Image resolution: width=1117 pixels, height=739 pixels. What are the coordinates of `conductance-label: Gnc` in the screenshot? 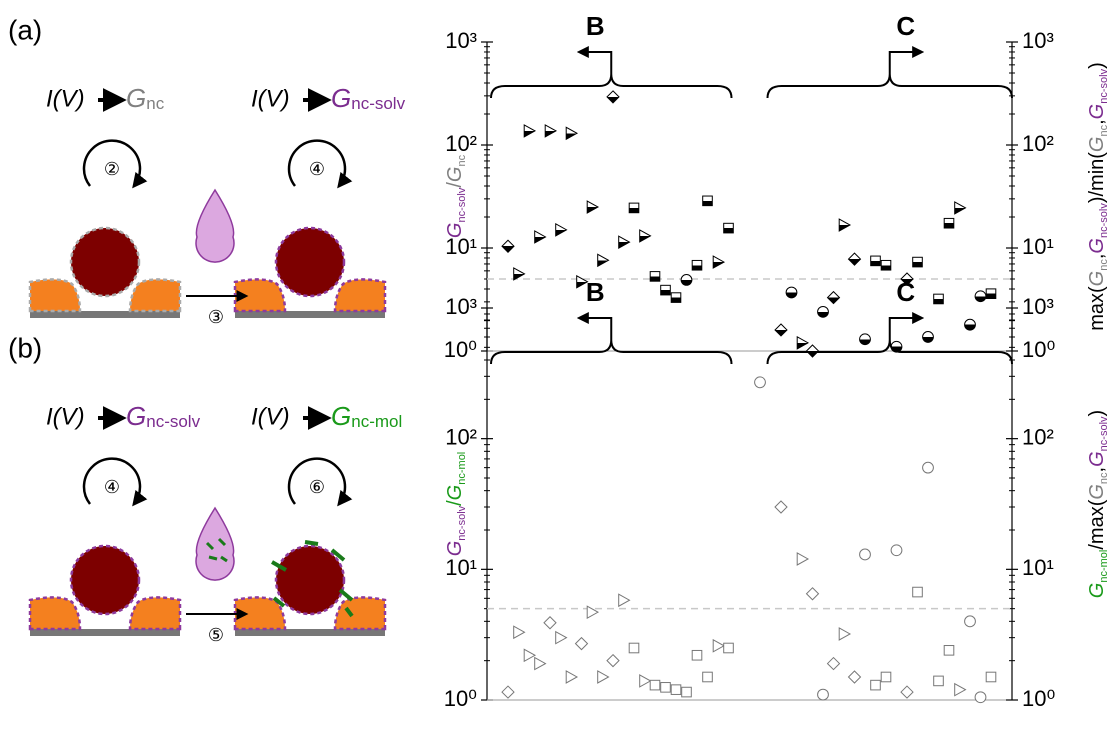 It's located at (145, 98).